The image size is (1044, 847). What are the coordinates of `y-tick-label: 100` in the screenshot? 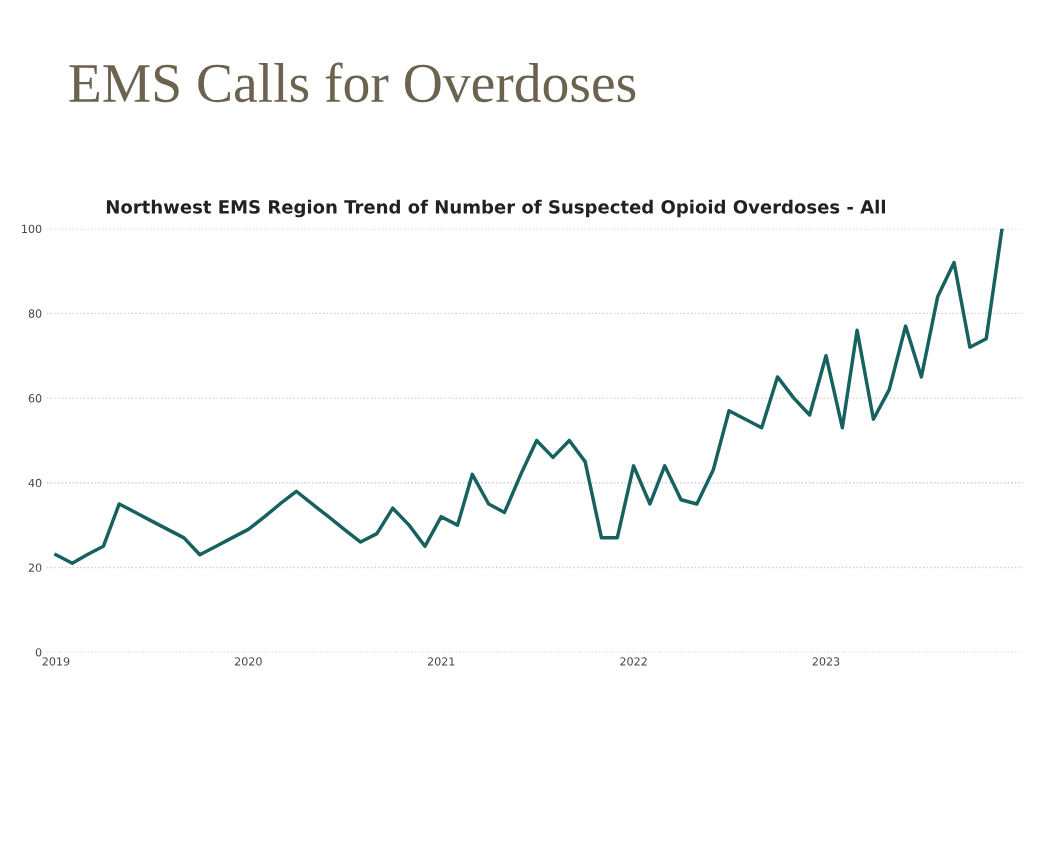 It's located at (32, 229).